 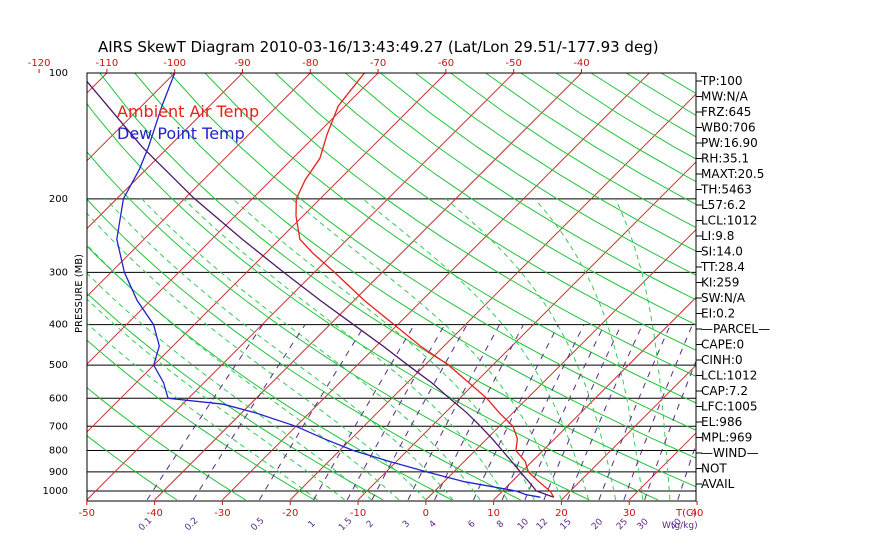 I want to click on index-11: SI:14.0, so click(x=722, y=252).